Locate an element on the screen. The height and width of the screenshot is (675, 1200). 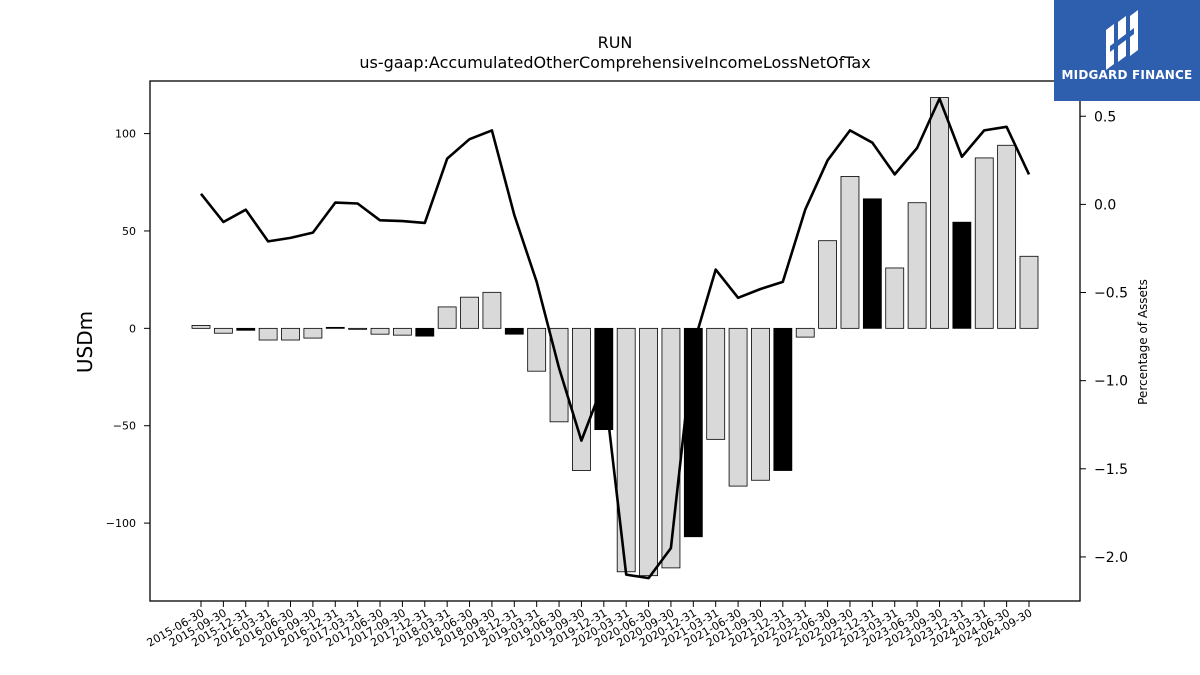
y2-axis-label: Percentage of Assets is located at coordinates (1143, 342).